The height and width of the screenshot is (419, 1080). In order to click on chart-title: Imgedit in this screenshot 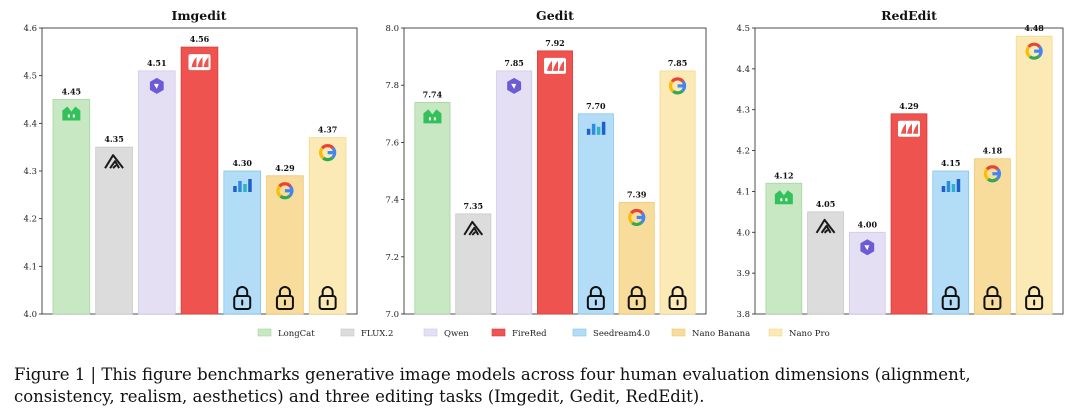, I will do `click(198, 15)`.